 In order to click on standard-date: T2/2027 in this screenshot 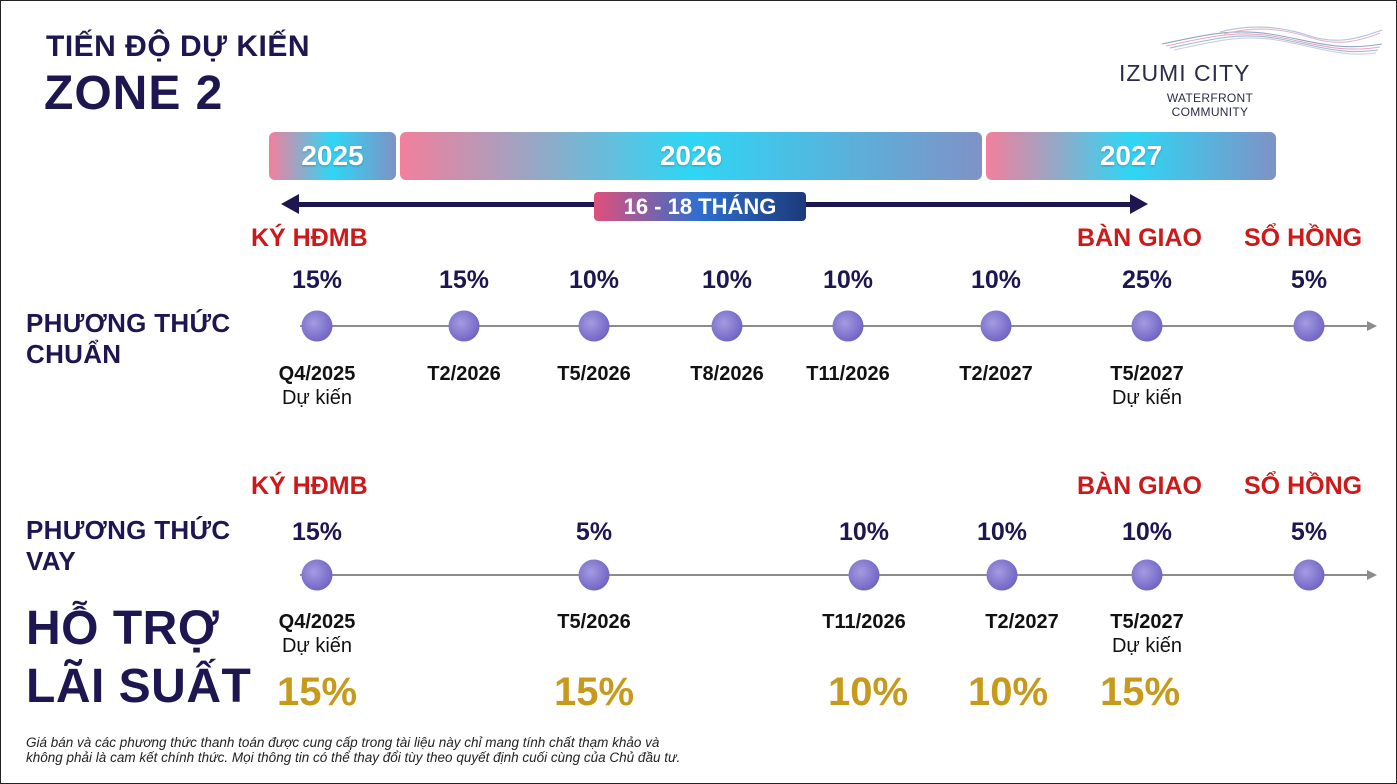, I will do `click(995, 374)`.